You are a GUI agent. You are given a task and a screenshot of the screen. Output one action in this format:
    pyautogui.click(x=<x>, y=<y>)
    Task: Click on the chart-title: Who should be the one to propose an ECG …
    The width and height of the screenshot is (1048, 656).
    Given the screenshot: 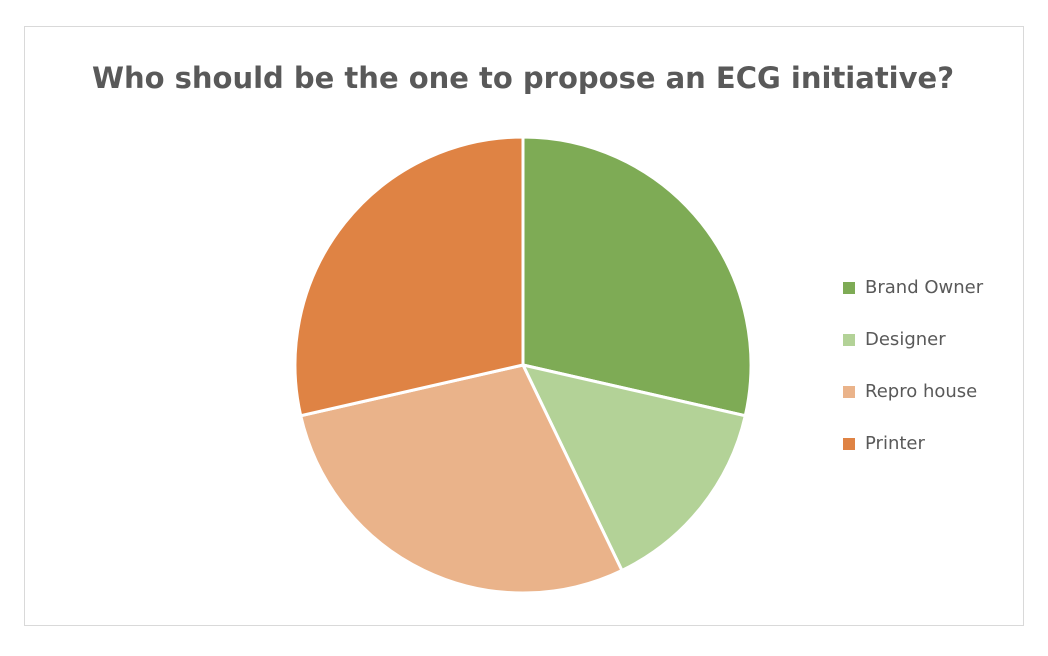 What is the action you would take?
    pyautogui.click(x=523, y=78)
    